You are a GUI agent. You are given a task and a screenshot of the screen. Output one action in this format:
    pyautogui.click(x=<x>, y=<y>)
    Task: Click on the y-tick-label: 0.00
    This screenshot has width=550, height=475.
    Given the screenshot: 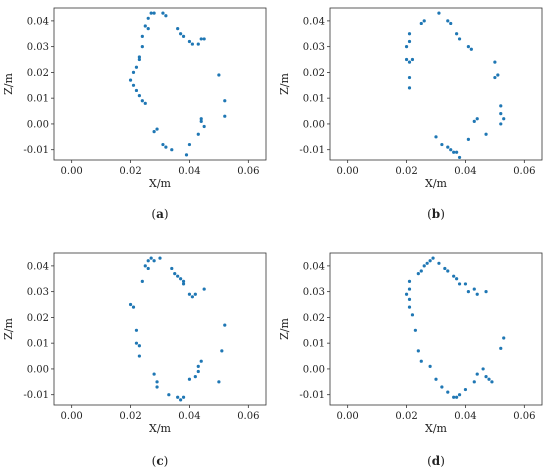 What is the action you would take?
    pyautogui.click(x=314, y=369)
    